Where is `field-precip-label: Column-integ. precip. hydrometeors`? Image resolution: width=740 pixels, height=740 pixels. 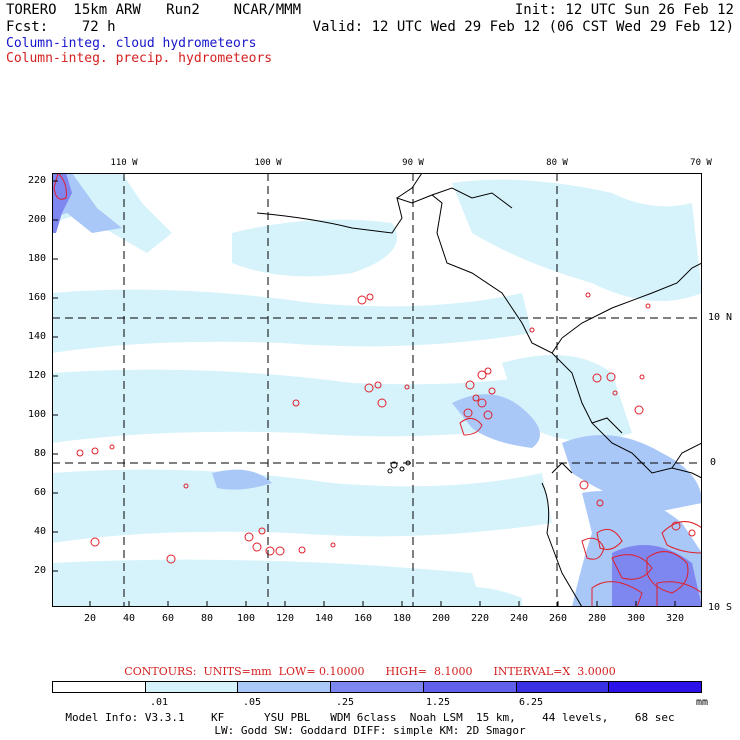 field-precip-label: Column-integ. precip. hydrometeors is located at coordinates (139, 58).